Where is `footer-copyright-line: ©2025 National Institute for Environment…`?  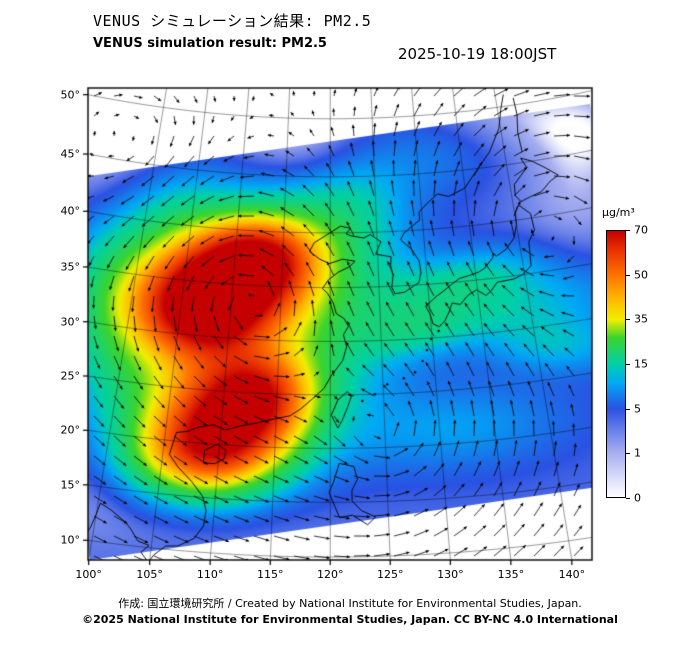 footer-copyright-line: ©2025 National Institute for Environment… is located at coordinates (350, 619).